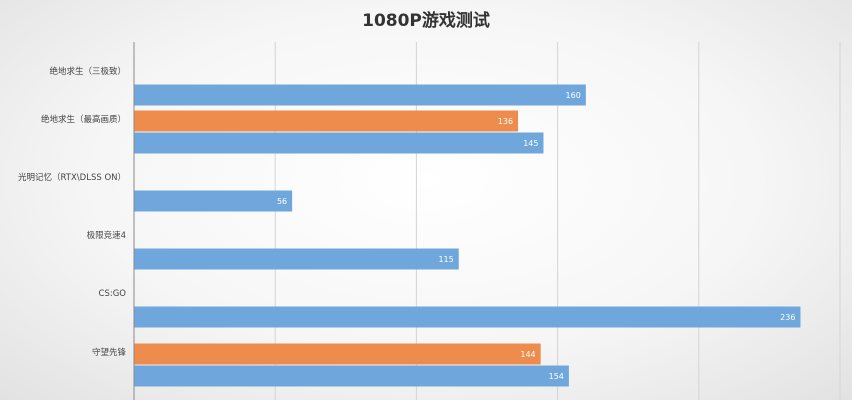  Describe the element at coordinates (83, 119) in the screenshot. I see `category-label: 绝地求生（最高画质）` at that location.